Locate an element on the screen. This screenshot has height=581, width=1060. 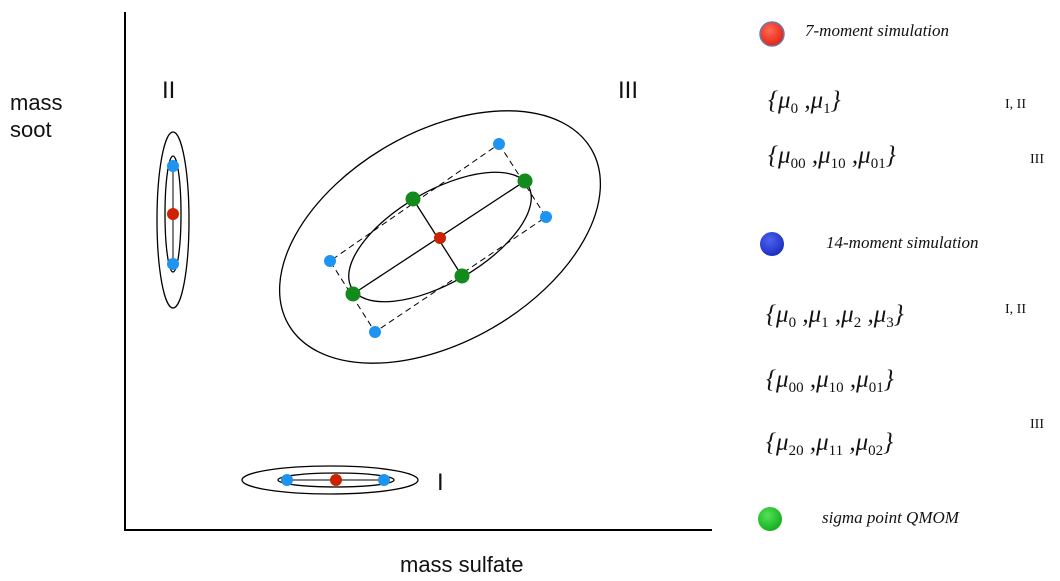
region-iii-distribution is located at coordinates (440, 237).